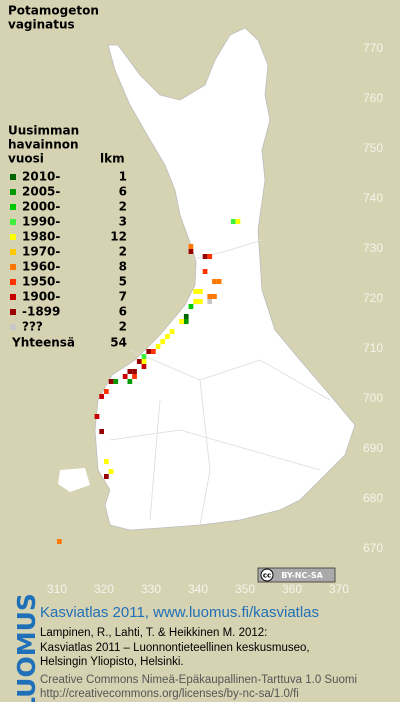 Image resolution: width=400 pixels, height=702 pixels. I want to click on y-tick-label: 750, so click(373, 148).